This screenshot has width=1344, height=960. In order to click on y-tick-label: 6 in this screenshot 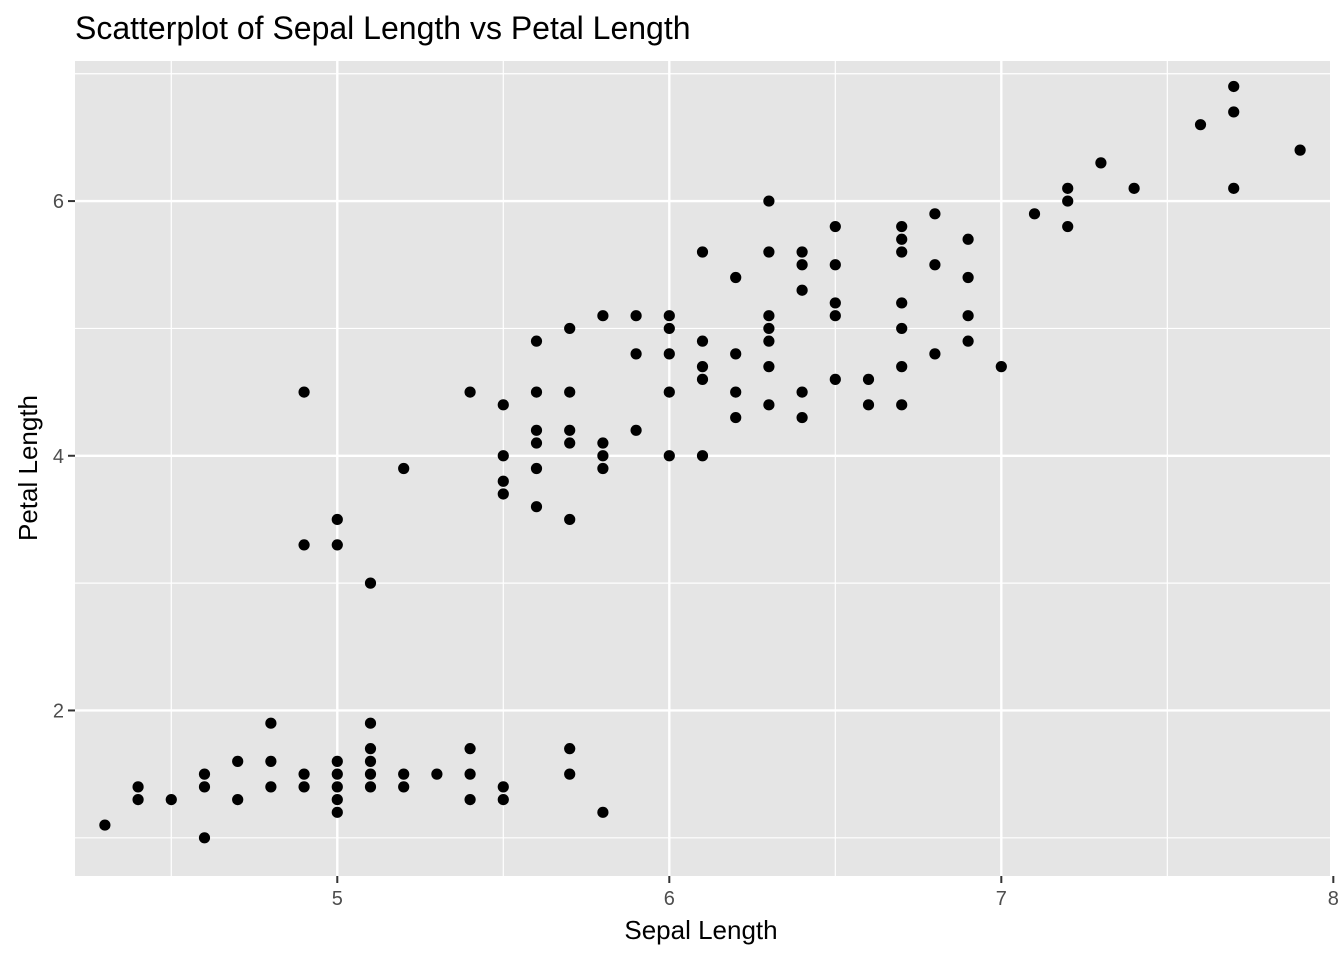, I will do `click(58, 202)`.